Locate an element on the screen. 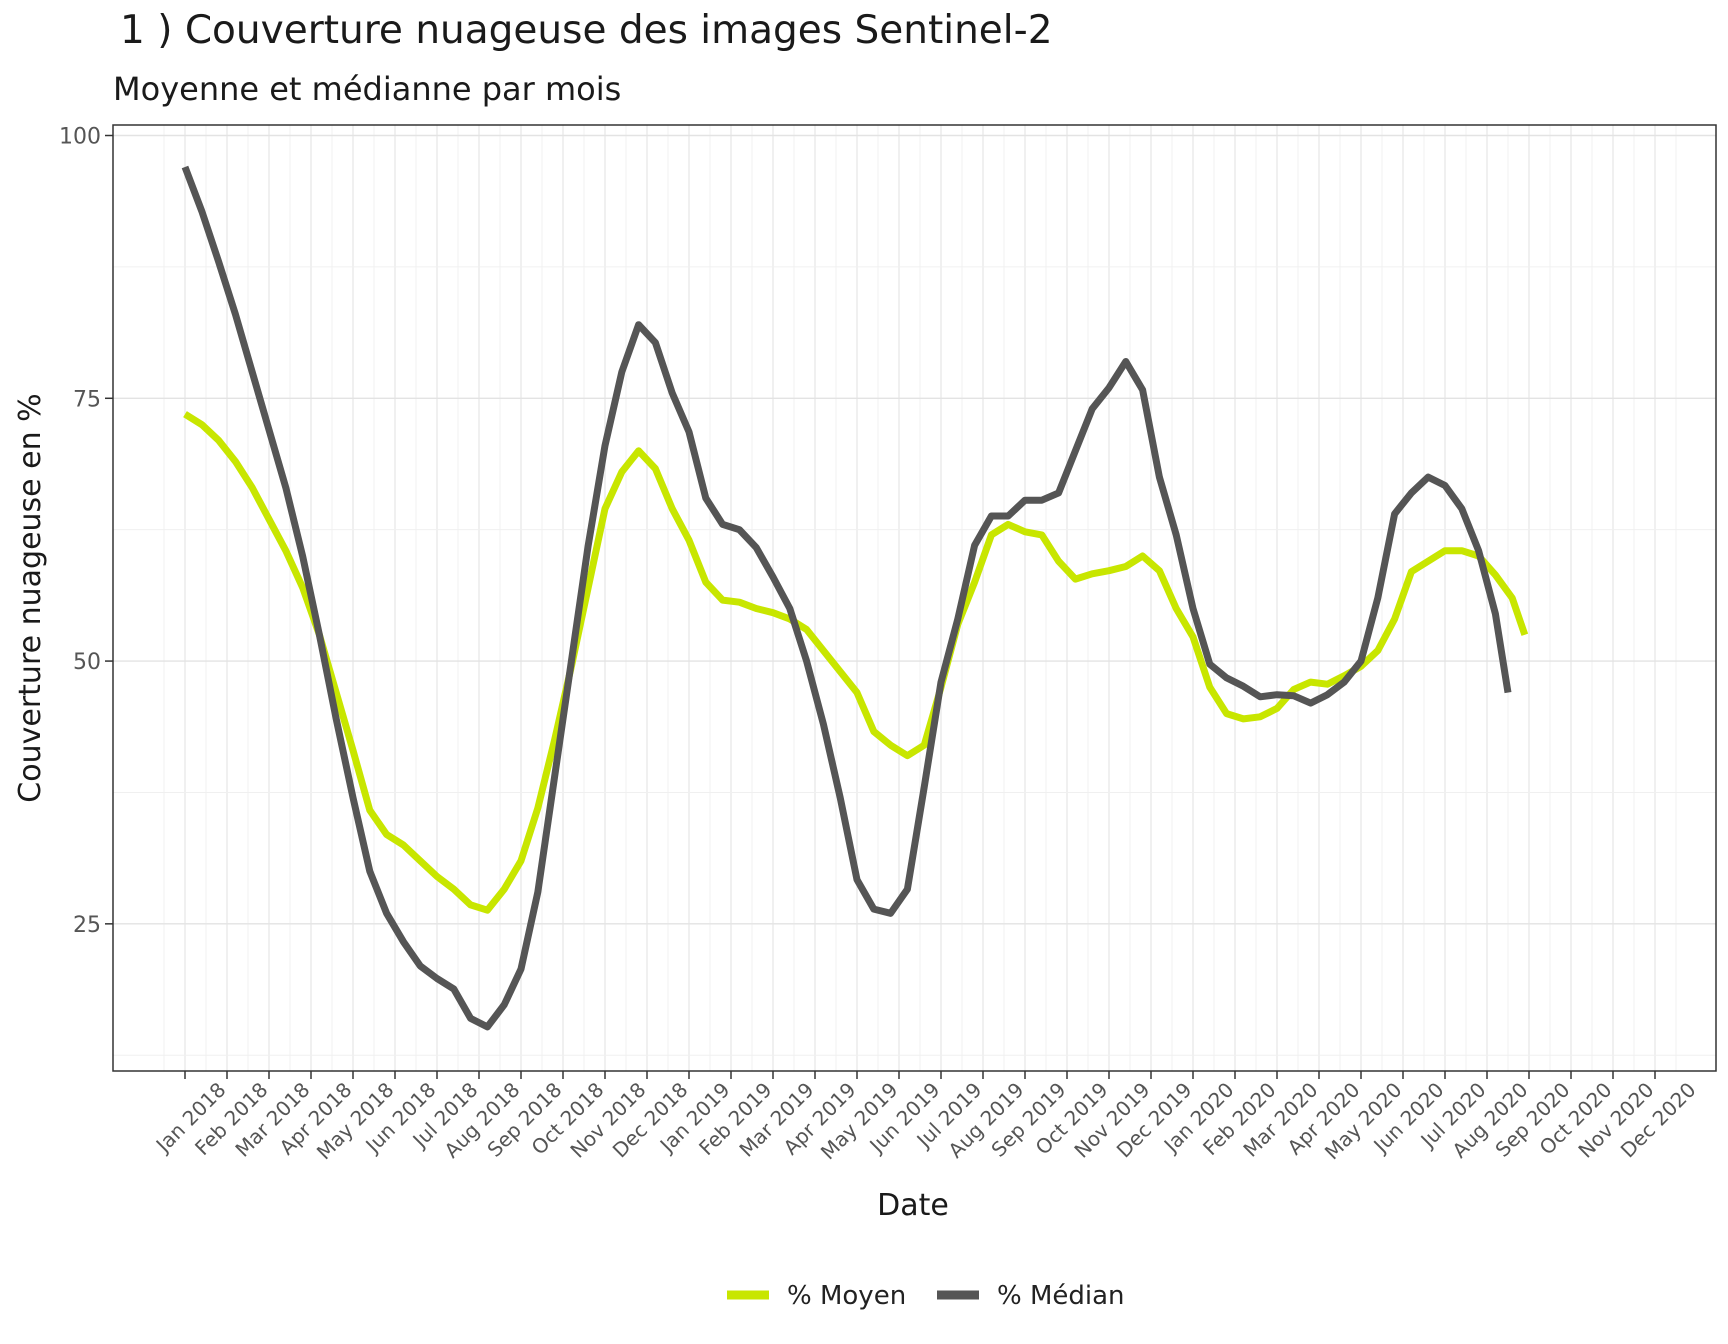 The image size is (1728, 1344). y-tick-label: 50 is located at coordinates (87, 662).